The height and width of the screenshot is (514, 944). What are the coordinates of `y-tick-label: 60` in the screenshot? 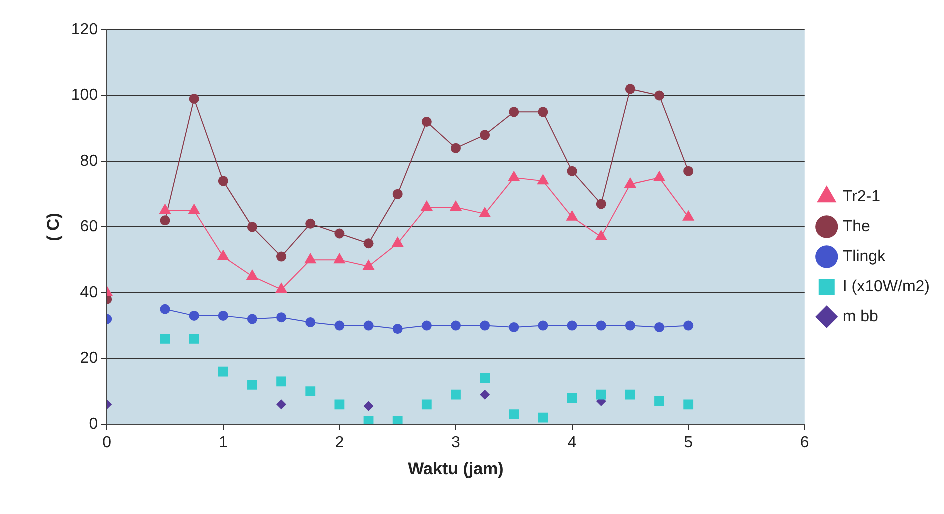 It's located at (89, 227).